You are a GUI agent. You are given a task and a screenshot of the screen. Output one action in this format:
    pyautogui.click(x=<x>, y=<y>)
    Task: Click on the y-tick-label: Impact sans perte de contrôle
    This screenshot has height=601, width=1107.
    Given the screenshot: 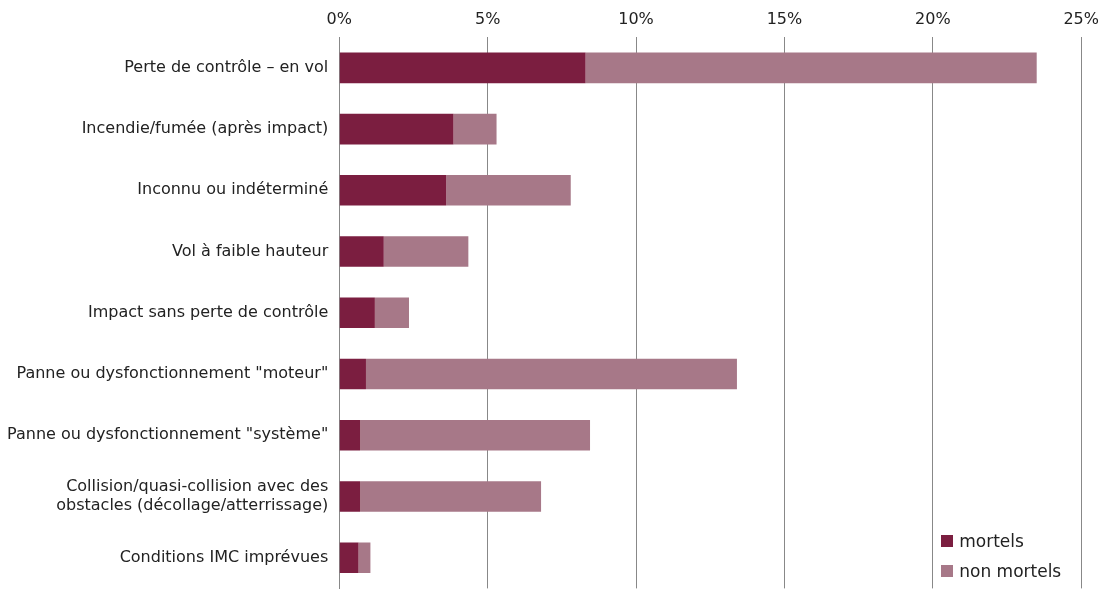 What is the action you would take?
    pyautogui.click(x=208, y=311)
    